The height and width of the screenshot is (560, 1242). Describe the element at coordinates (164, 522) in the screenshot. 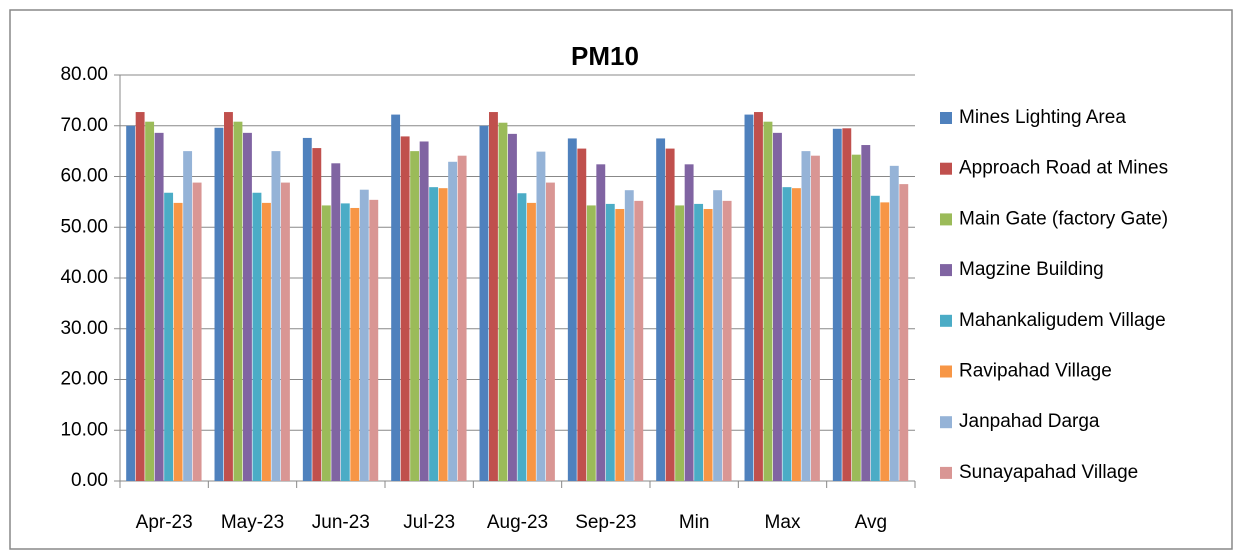

I see `x-tick-label: Apr-23` at that location.